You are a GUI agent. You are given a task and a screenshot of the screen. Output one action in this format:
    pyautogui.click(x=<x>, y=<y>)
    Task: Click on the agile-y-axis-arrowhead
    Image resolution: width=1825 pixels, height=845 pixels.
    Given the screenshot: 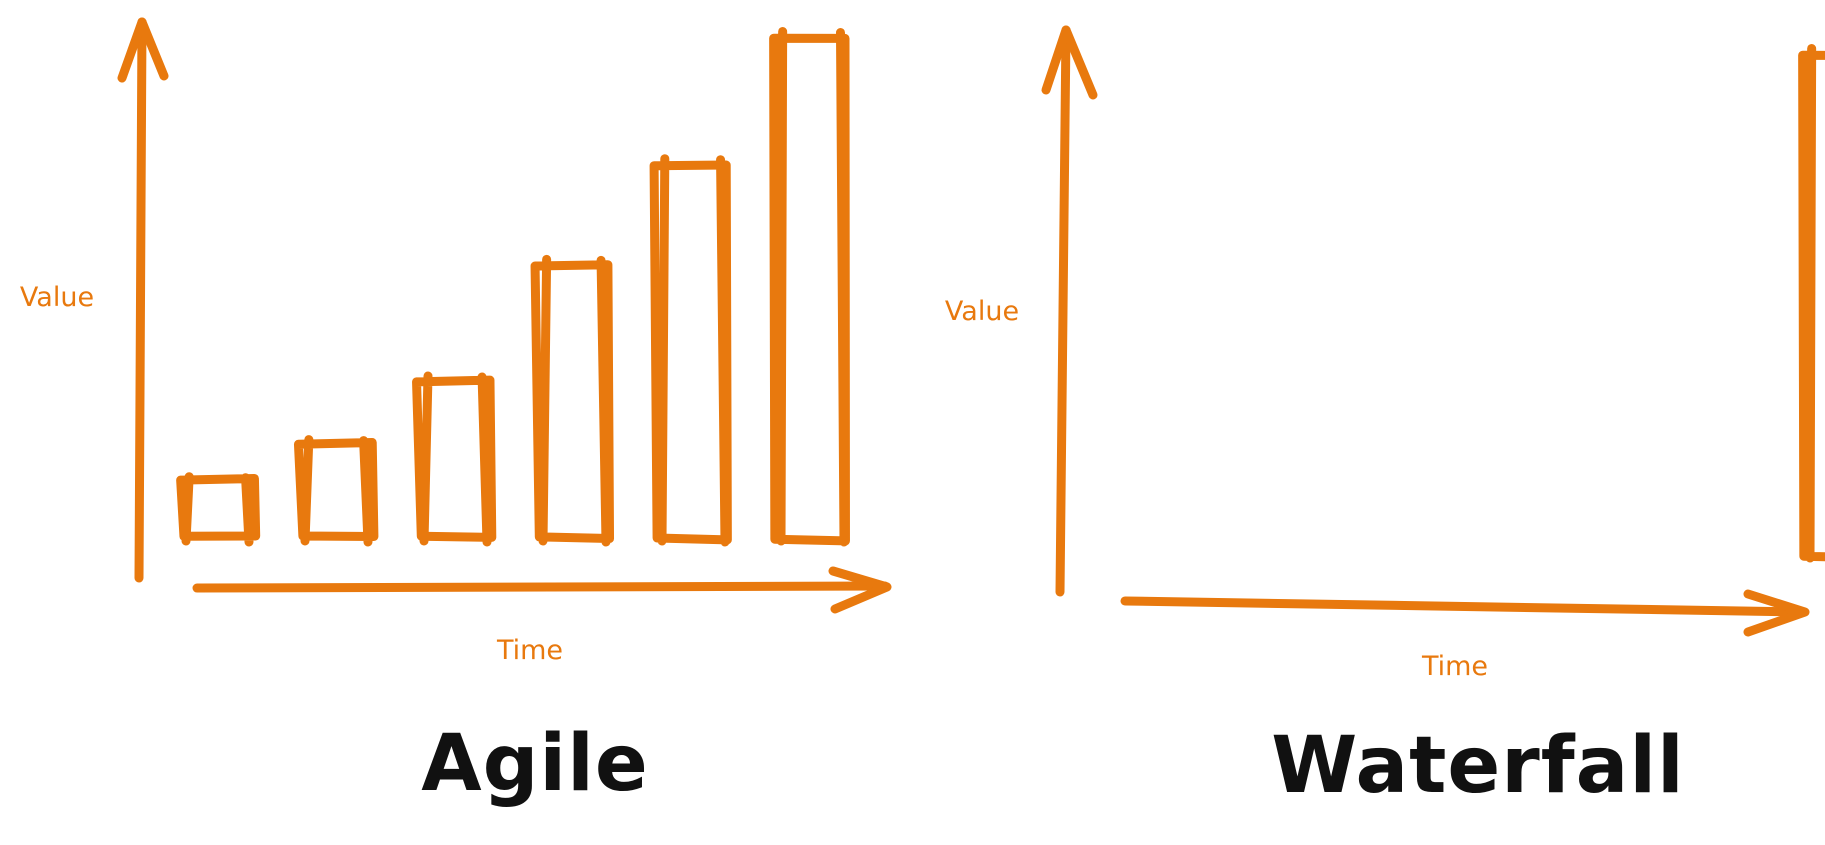 What is the action you would take?
    pyautogui.click(x=143, y=50)
    